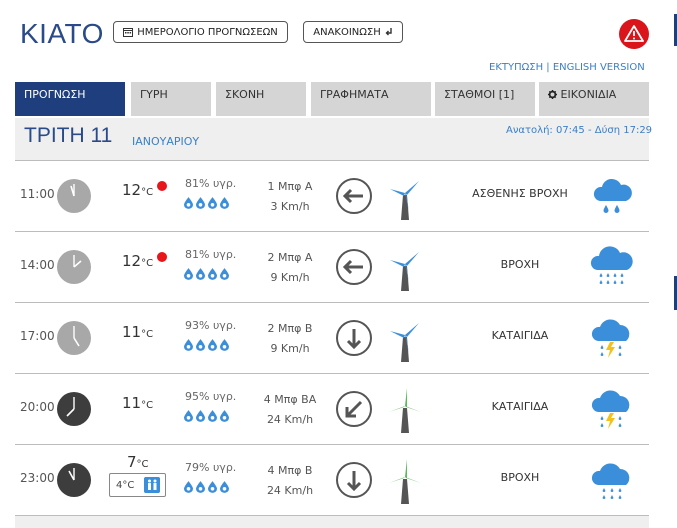  Describe the element at coordinates (68, 135) in the screenshot. I see `day-name: ΤΡΙΤΗ 11` at that location.